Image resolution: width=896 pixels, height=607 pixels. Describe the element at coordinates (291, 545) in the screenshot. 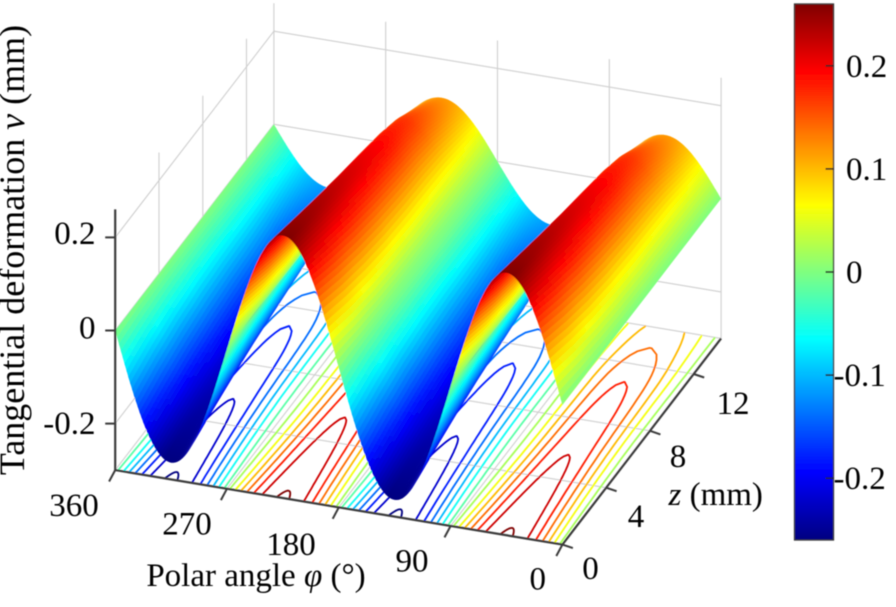

I see `svg-text: 180` at that location.